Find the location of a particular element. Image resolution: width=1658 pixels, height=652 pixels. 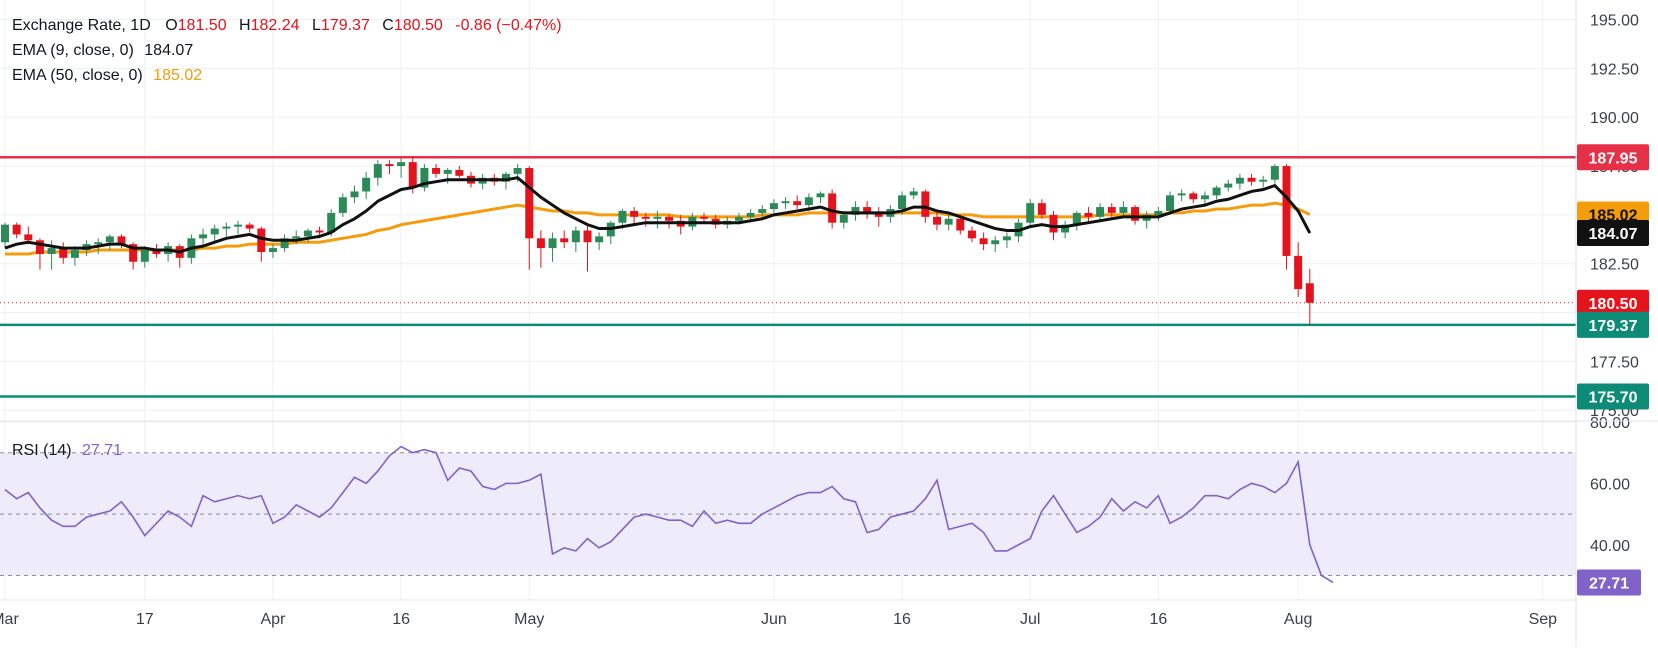

time-axis-tick-label: 17 is located at coordinates (145, 619).